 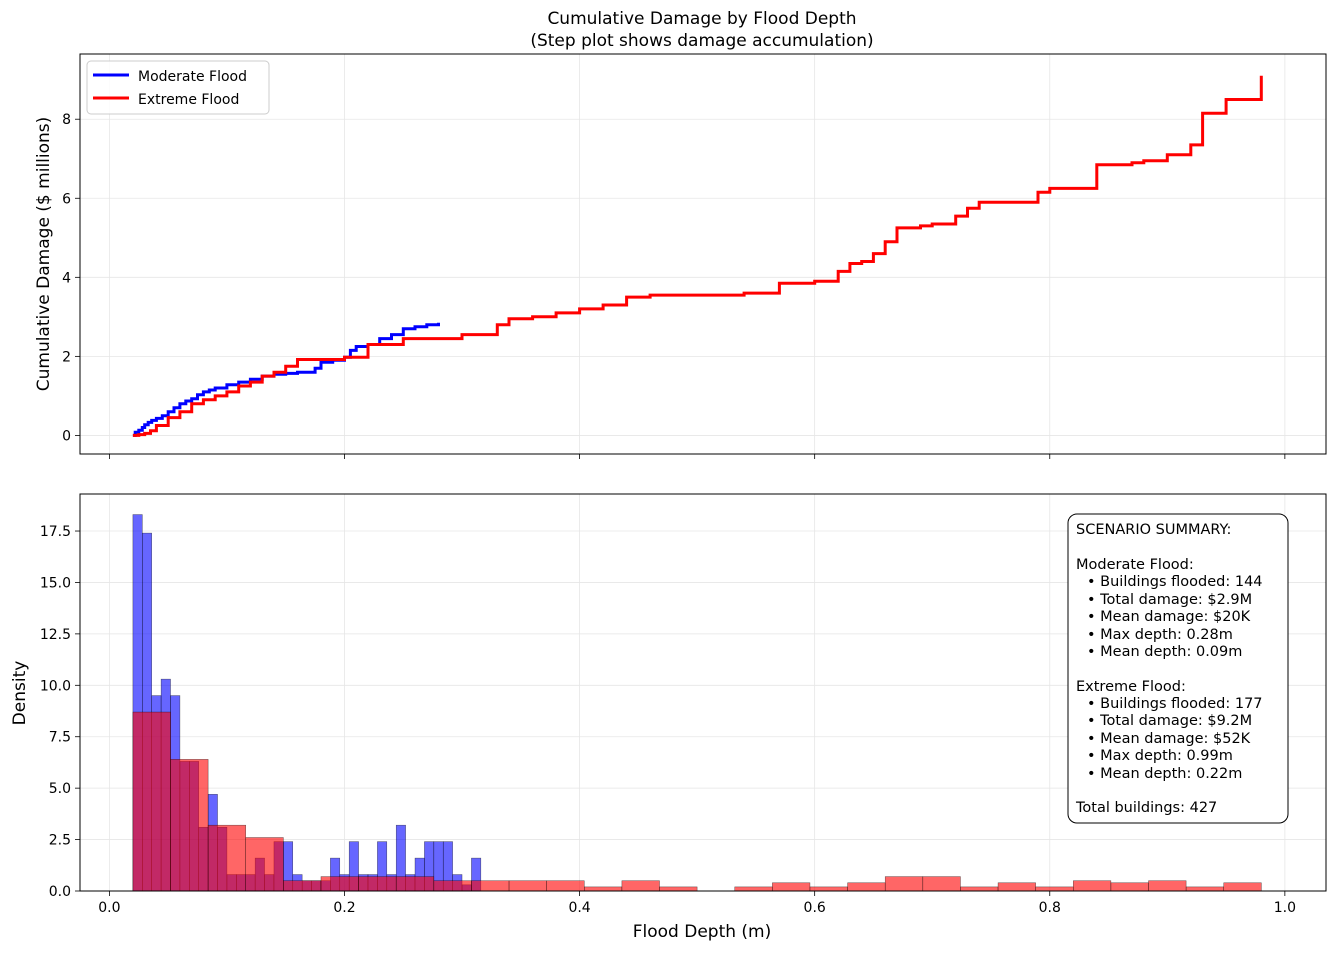 I want to click on legend-label-extreme: Extreme Flood, so click(x=188, y=100).